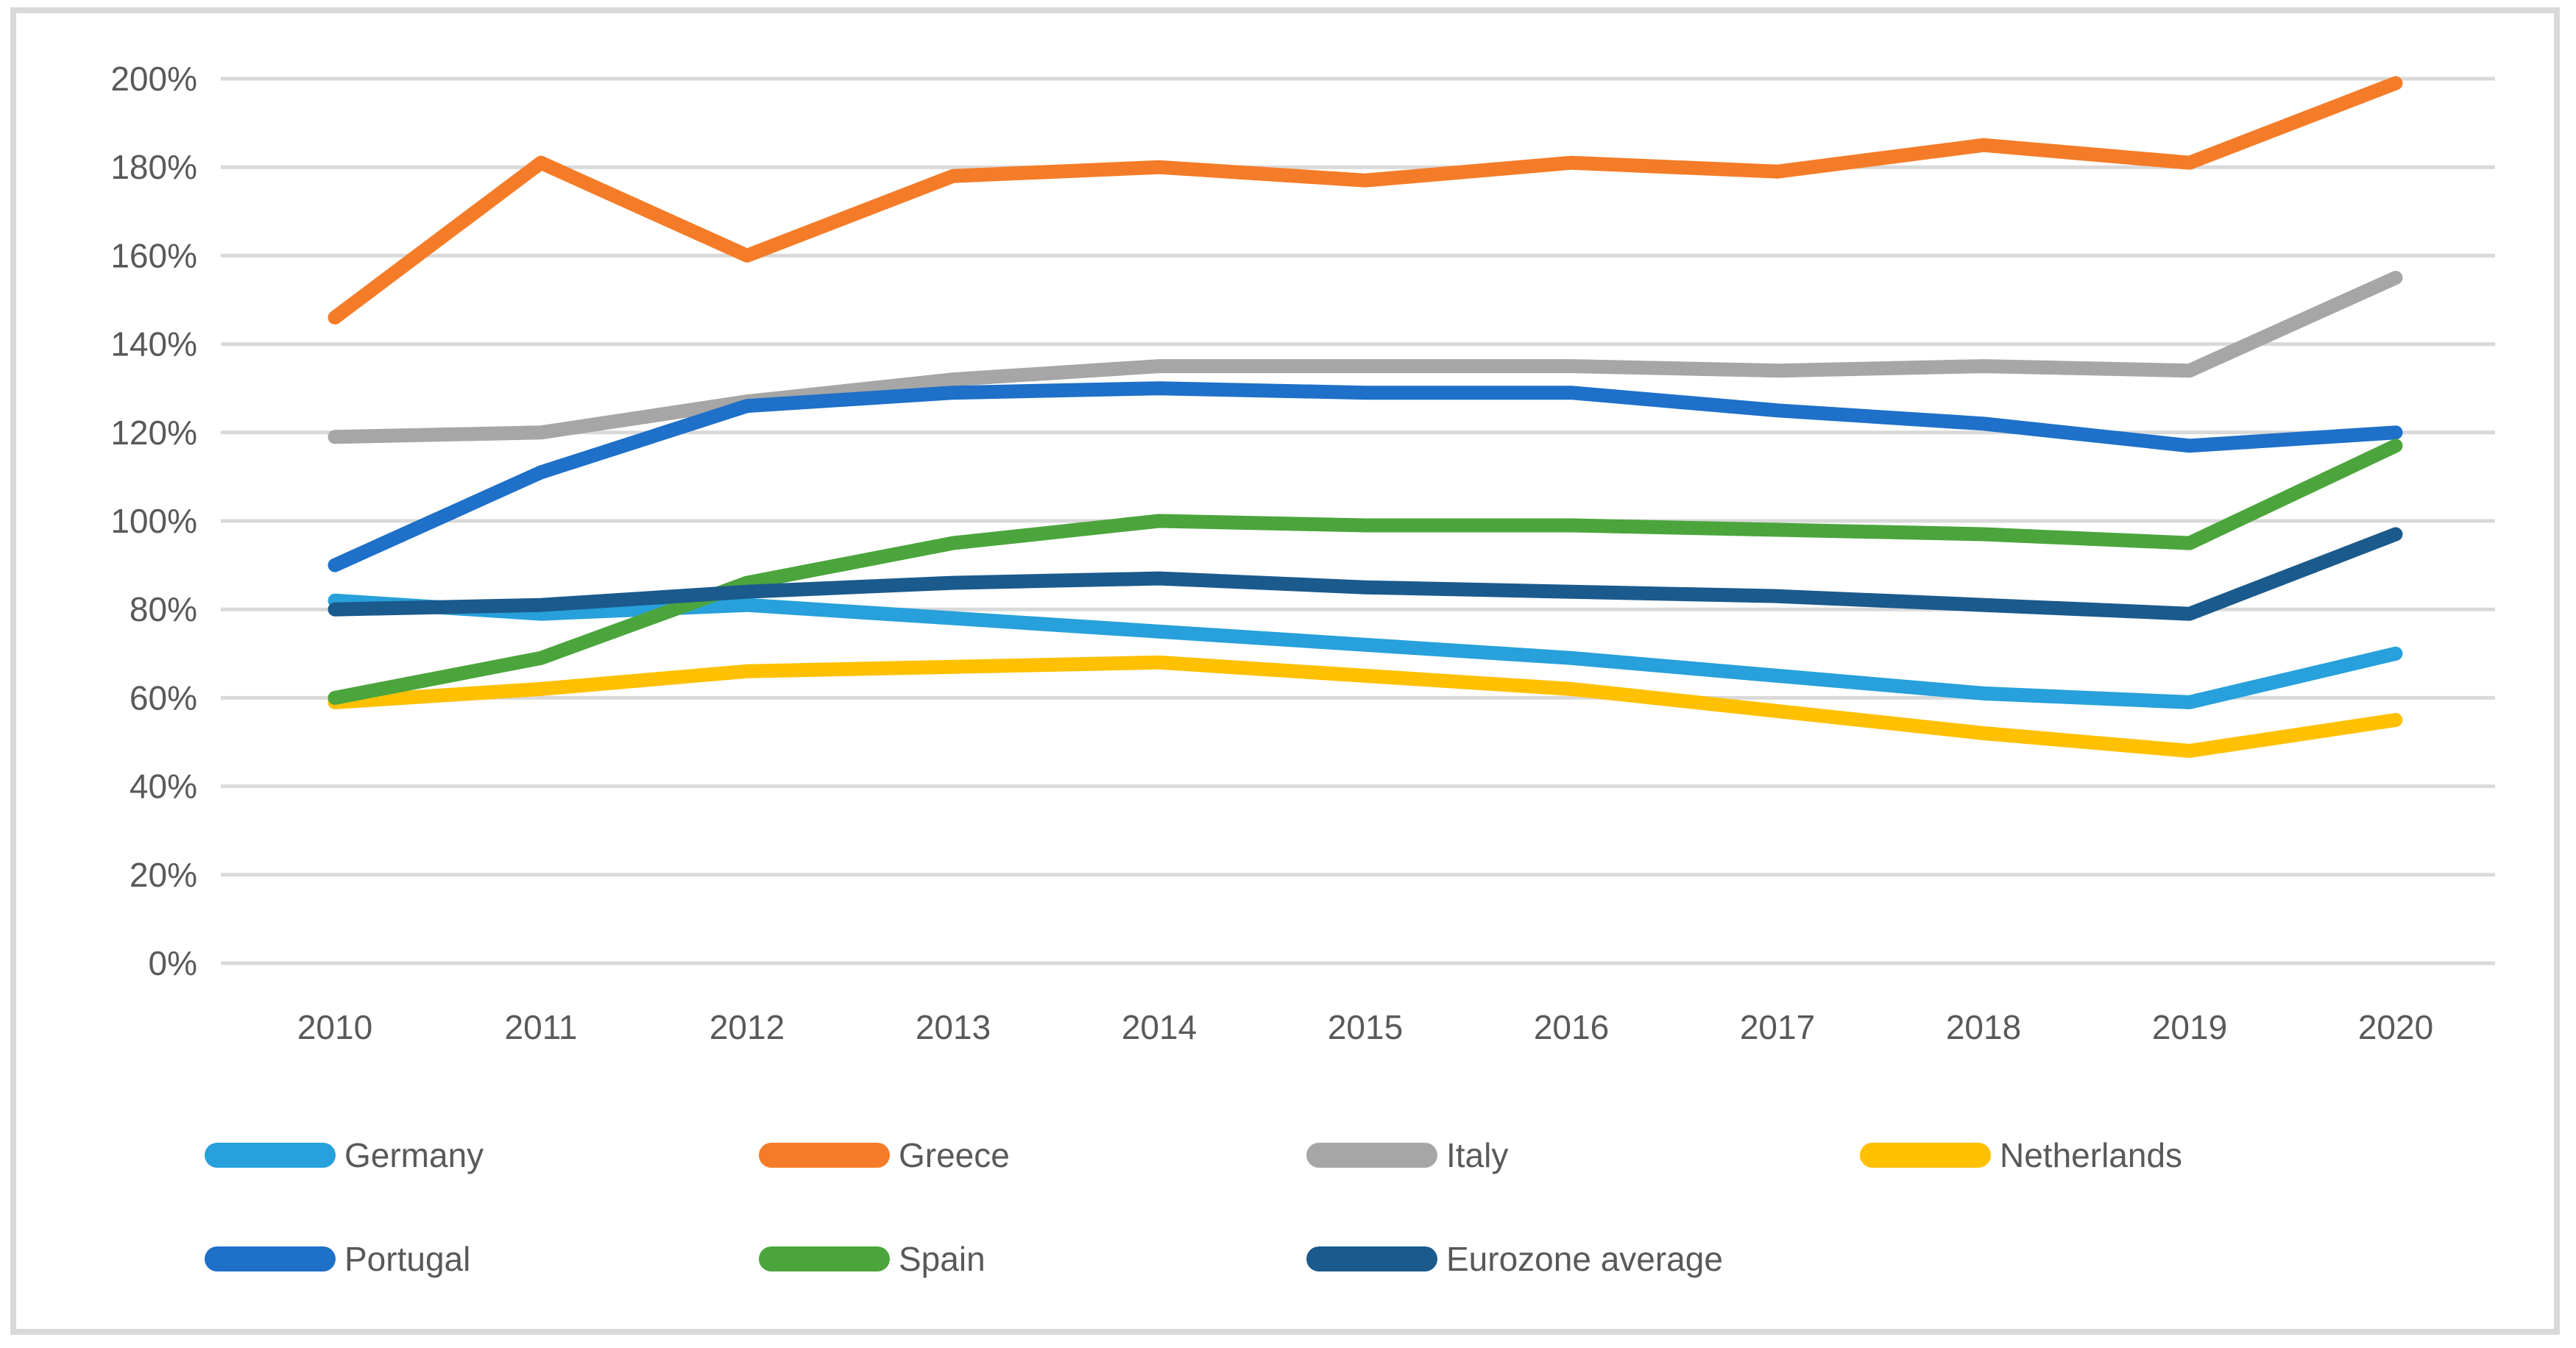 This screenshot has height=1348, width=2576. Describe the element at coordinates (153, 521) in the screenshot. I see `y-tick-label: 100%` at that location.